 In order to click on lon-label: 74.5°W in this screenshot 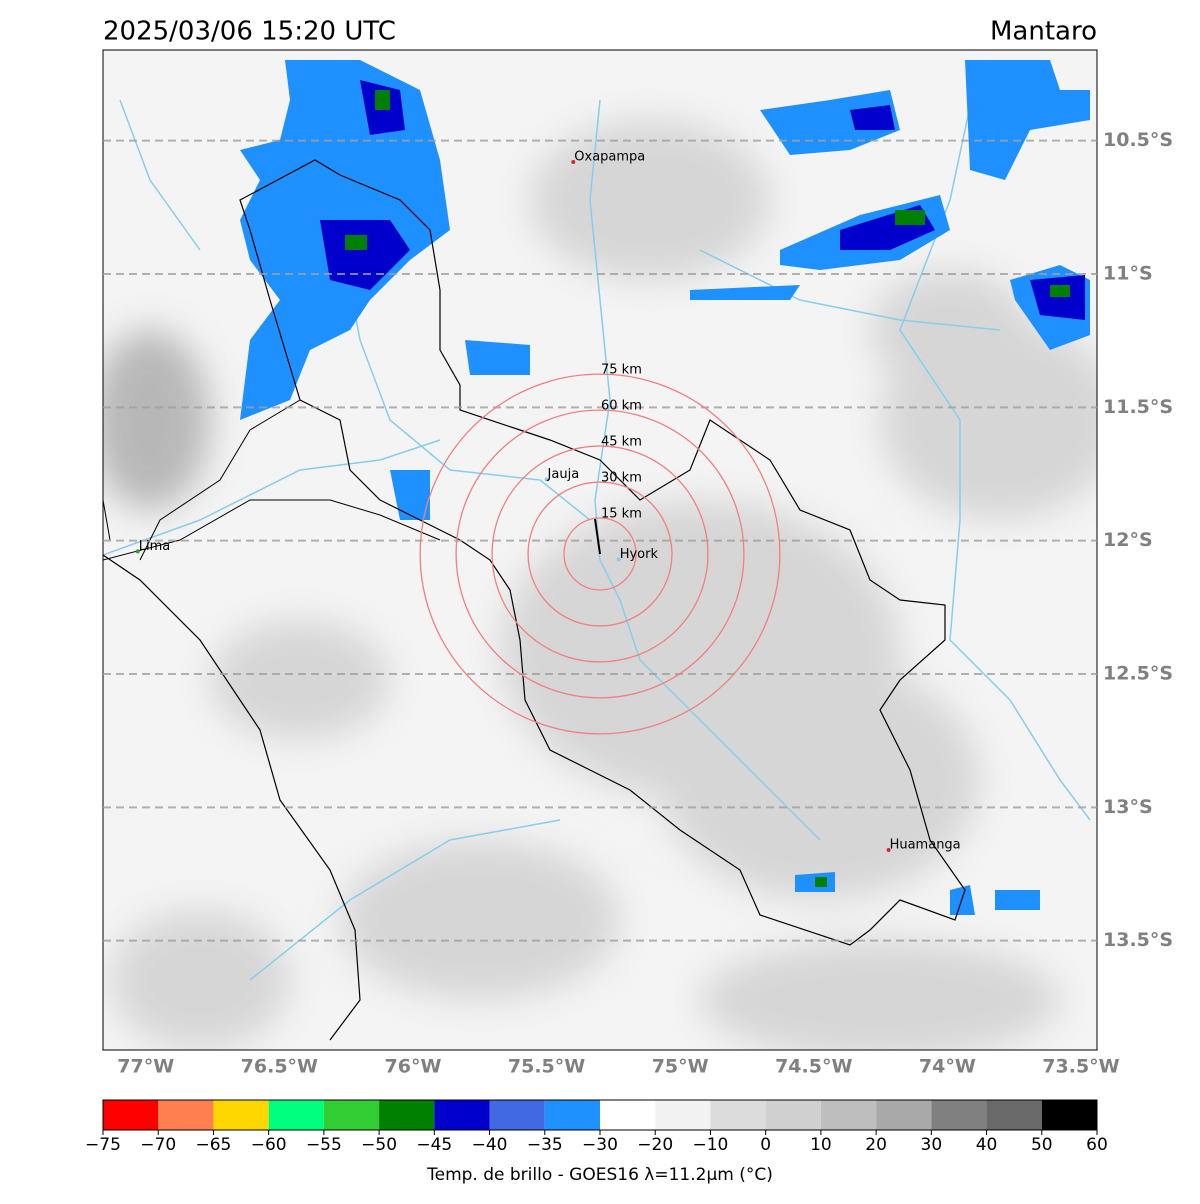, I will do `click(813, 1067)`.